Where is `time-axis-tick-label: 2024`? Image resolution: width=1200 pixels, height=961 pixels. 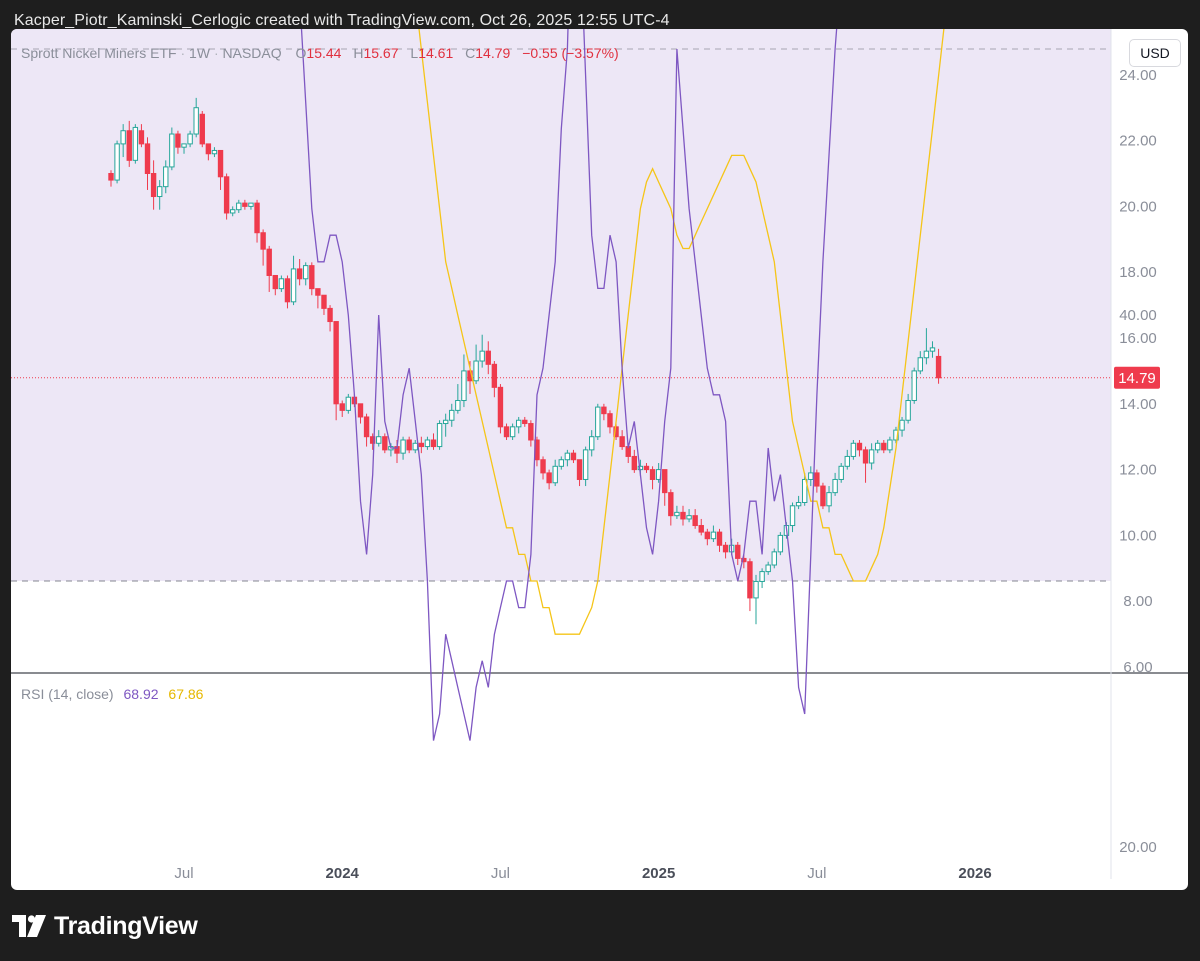 time-axis-tick-label: 2024 is located at coordinates (343, 873).